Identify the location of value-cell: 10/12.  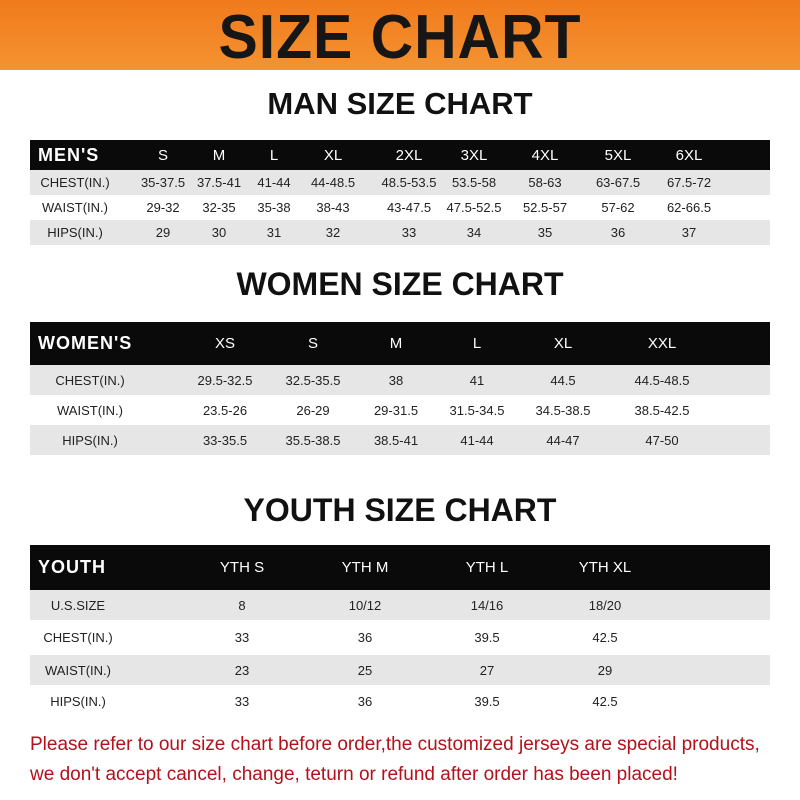
(365, 605).